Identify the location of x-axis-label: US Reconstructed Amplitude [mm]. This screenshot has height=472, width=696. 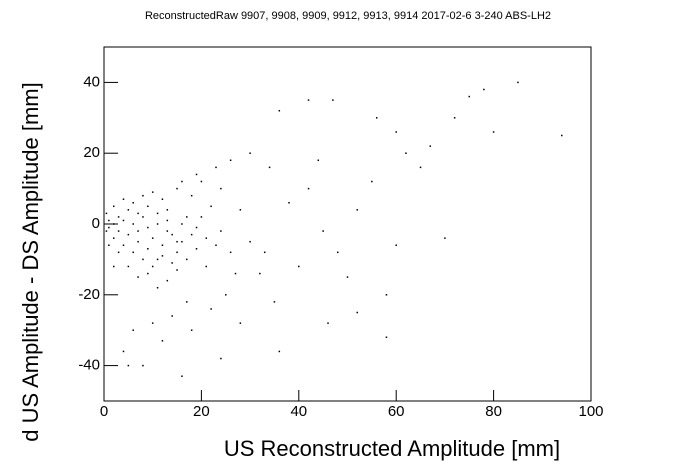
(392, 448).